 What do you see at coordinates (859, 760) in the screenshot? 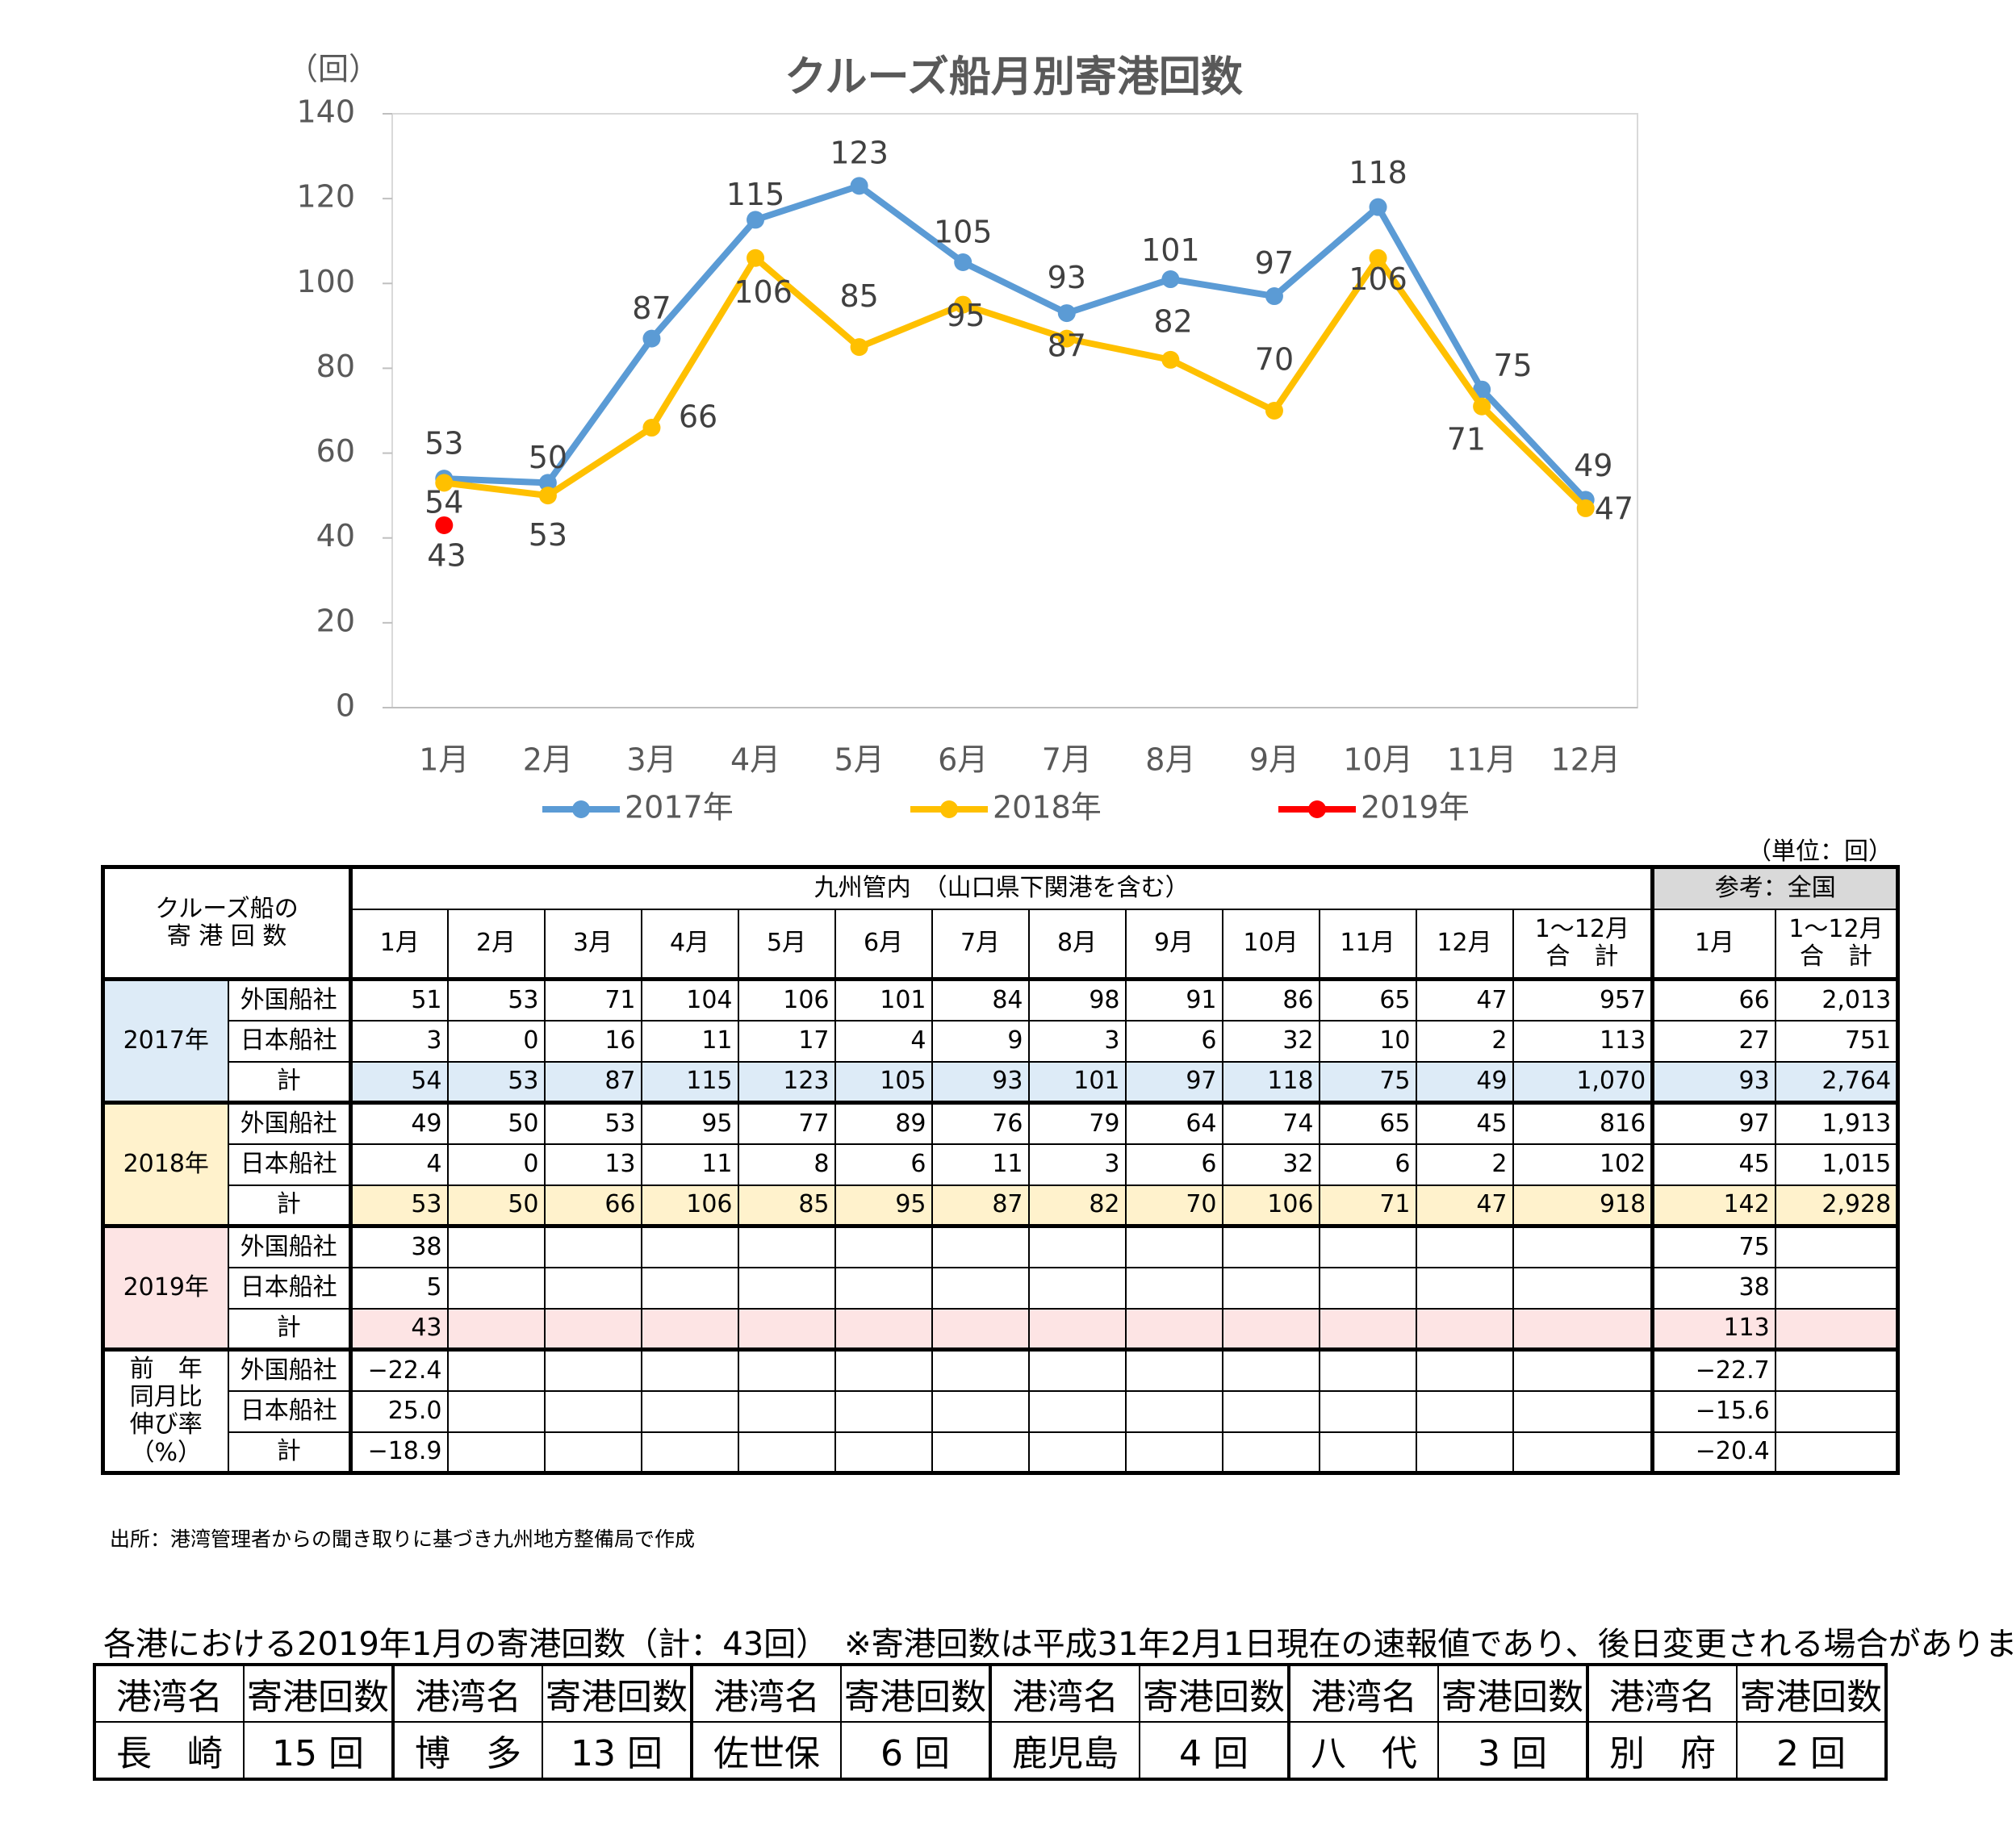
I see `x-tick-label: 5月` at bounding box center [859, 760].